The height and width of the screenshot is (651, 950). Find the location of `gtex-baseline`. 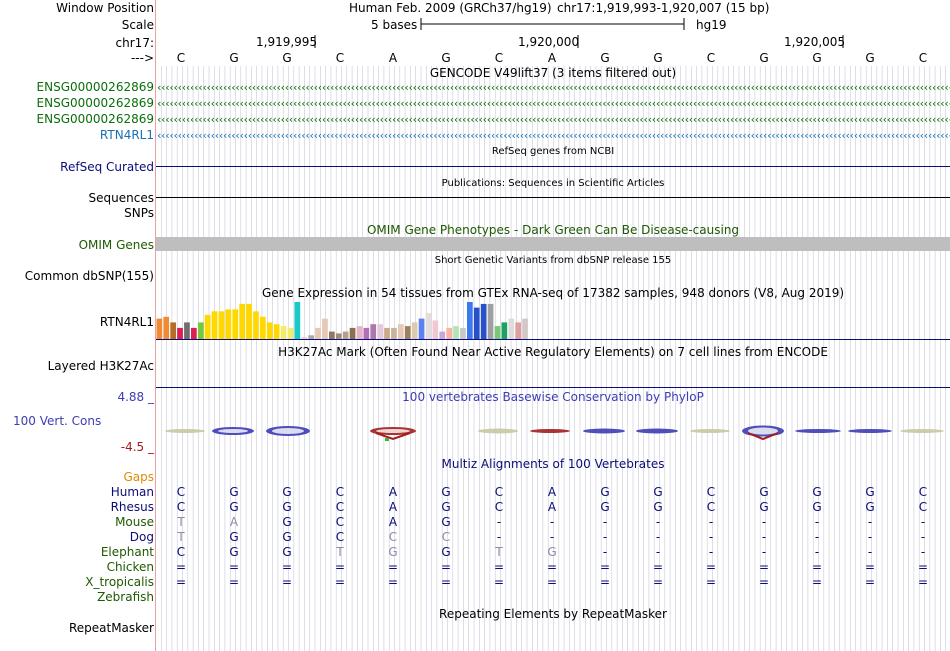

gtex-baseline is located at coordinates (553, 339).